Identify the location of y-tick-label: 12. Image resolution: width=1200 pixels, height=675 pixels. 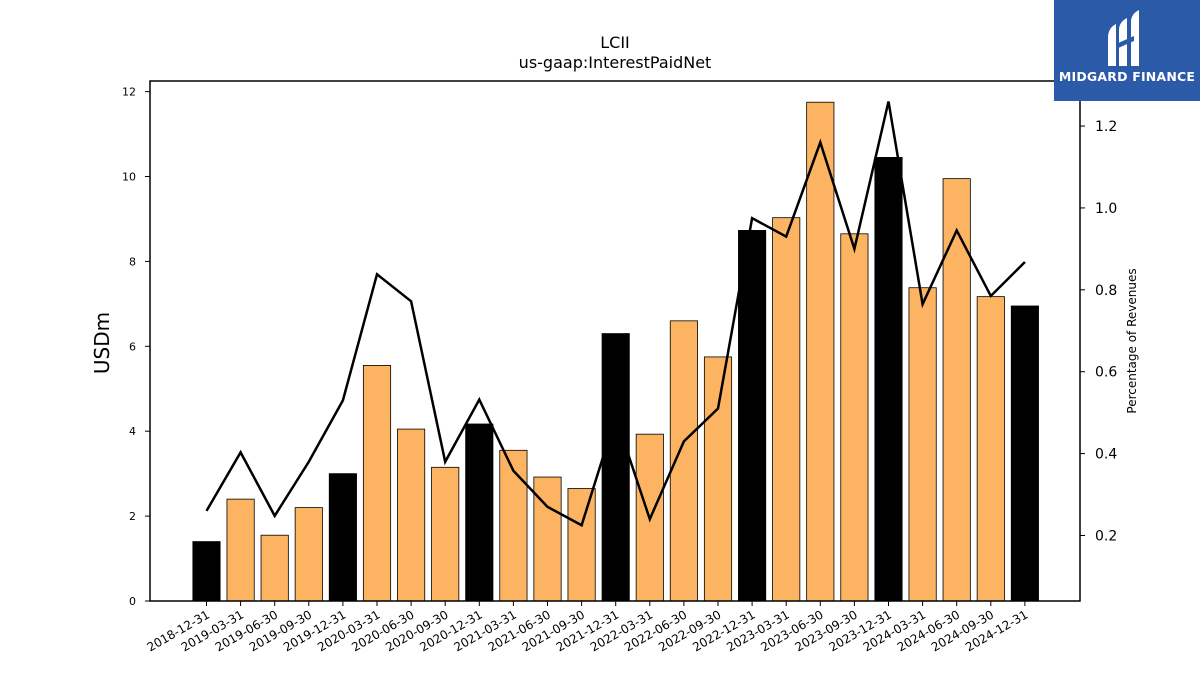
(129, 92).